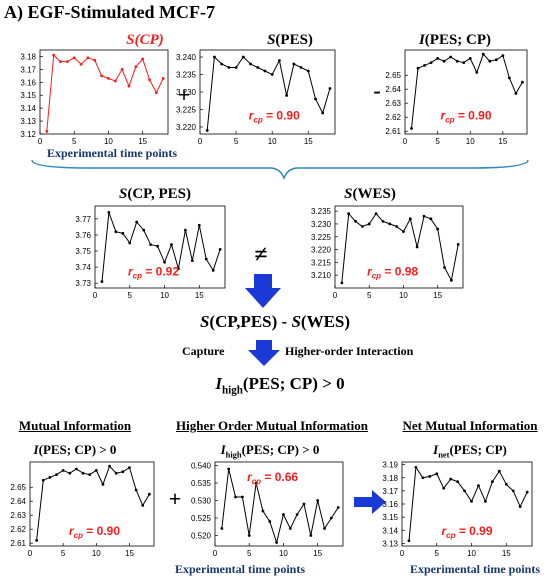 Image resolution: width=550 pixels, height=582 pixels. I want to click on rcp-label: rcp = 0.90, so click(94, 532).